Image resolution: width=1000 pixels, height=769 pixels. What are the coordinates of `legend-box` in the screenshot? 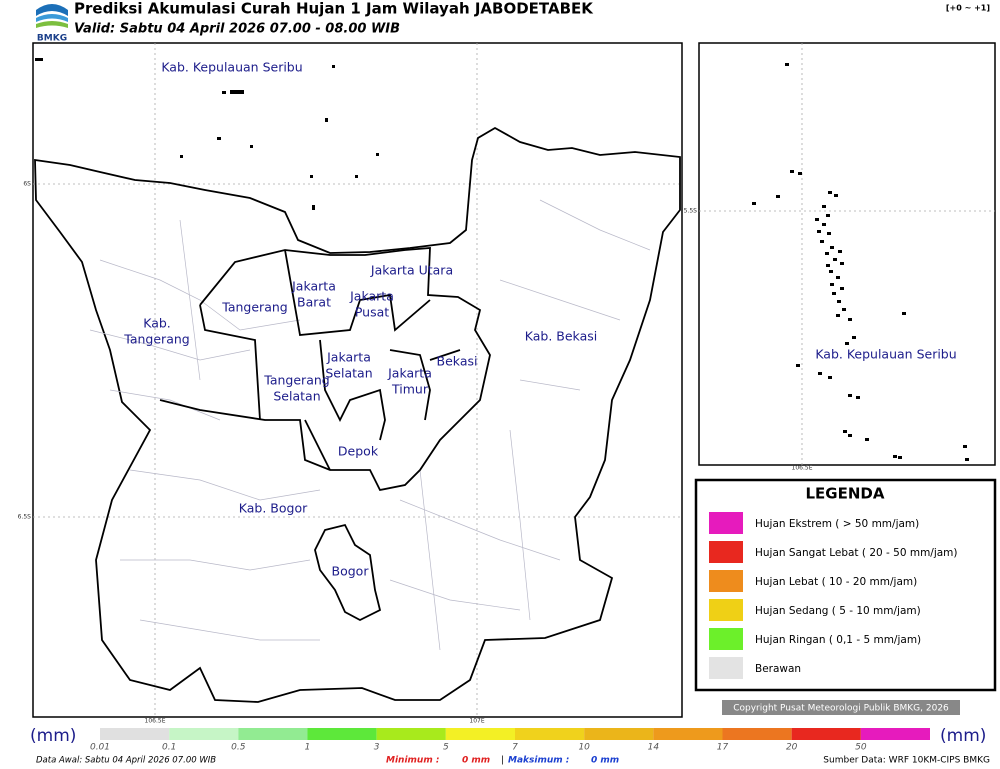 It's located at (845, 585).